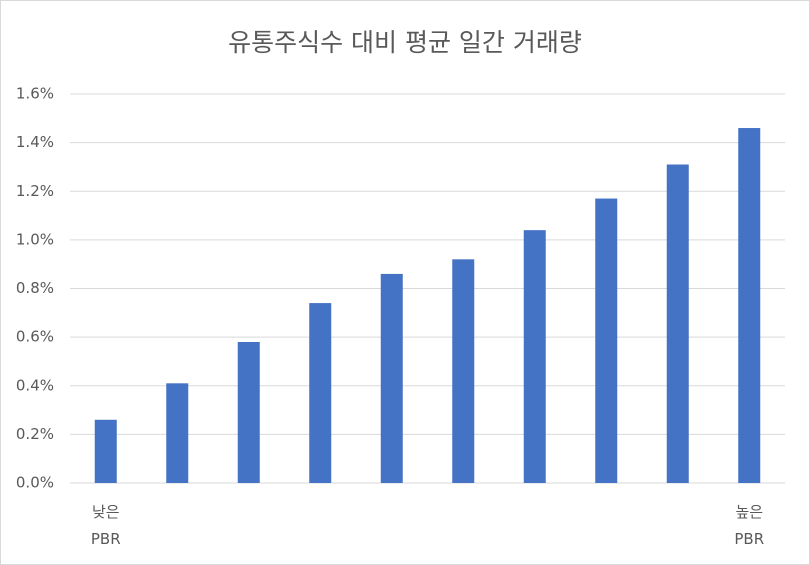  Describe the element at coordinates (35, 239) in the screenshot. I see `y-tick-label: 1.0%` at that location.